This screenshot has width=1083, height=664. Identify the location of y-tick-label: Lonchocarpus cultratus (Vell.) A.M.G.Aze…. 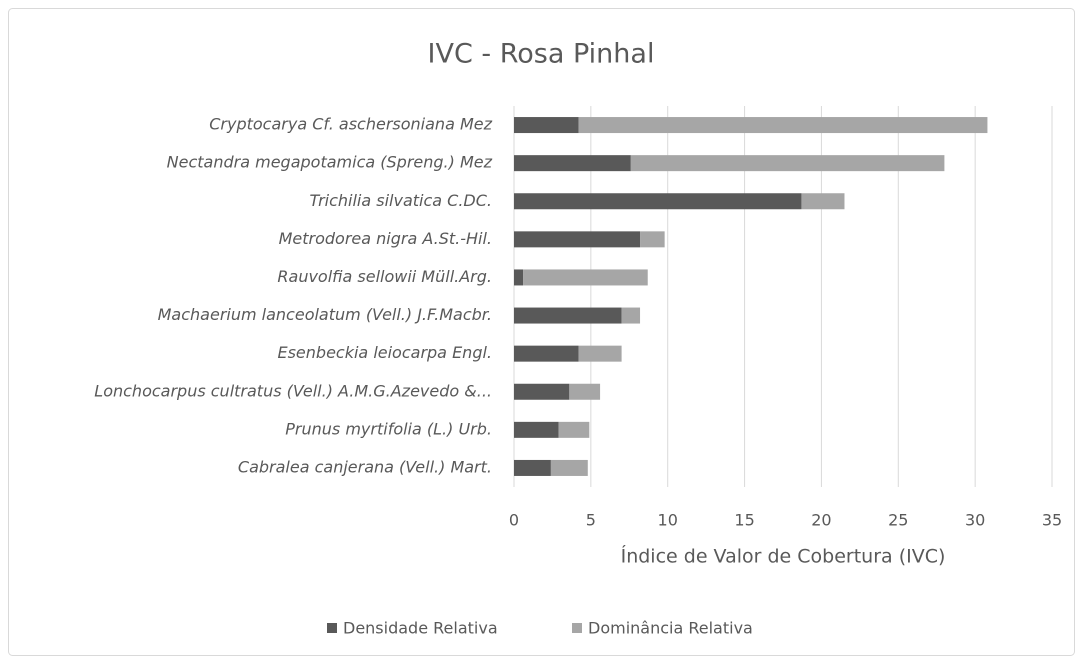
(293, 390).